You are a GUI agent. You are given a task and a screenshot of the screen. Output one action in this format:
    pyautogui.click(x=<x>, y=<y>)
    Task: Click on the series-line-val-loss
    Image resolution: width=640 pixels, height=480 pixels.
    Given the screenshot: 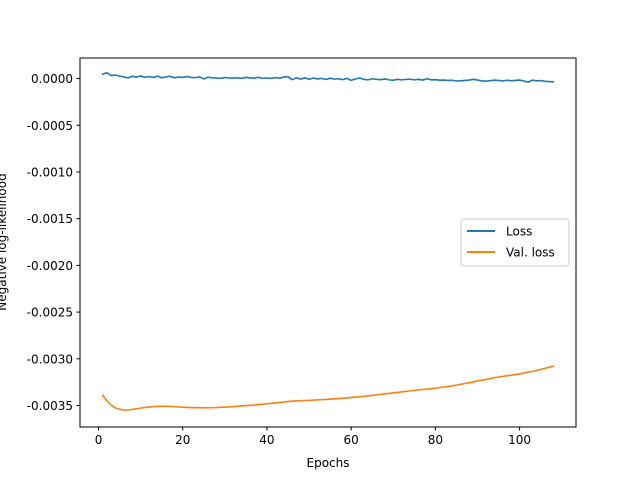 What is the action you would take?
    pyautogui.click(x=328, y=388)
    